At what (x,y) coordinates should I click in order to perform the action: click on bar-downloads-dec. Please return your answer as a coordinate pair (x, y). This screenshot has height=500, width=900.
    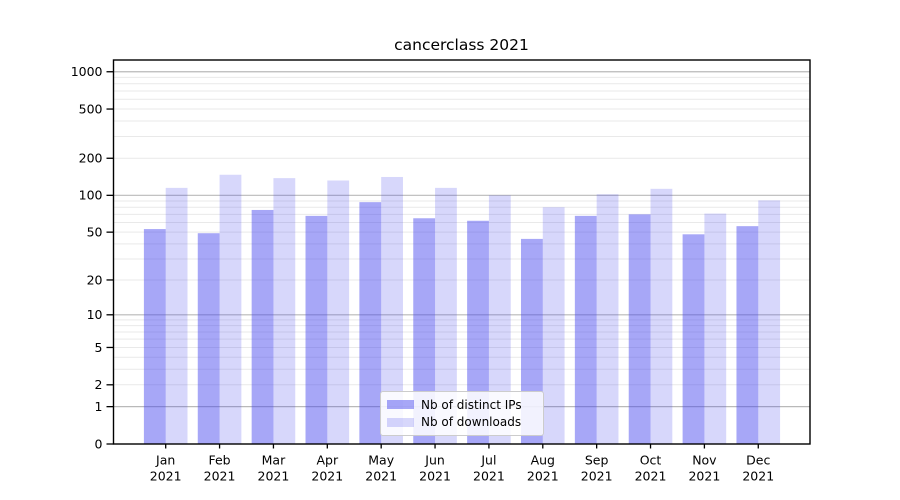
    Looking at the image, I should click on (769, 322).